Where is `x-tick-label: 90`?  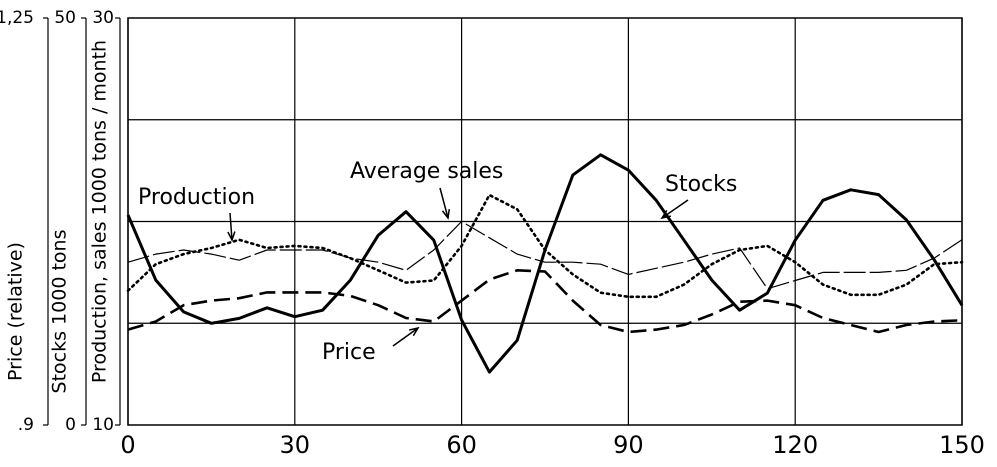 x-tick-label: 90 is located at coordinates (628, 445).